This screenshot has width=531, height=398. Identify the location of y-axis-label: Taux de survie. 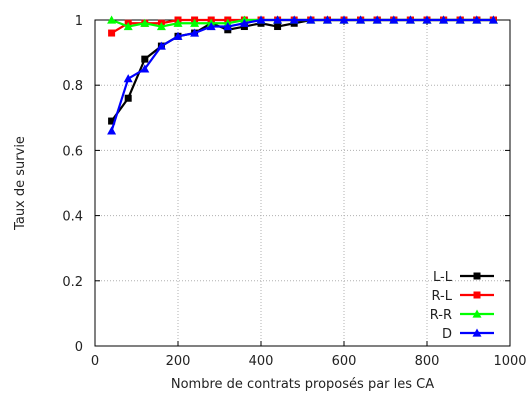
(20, 183).